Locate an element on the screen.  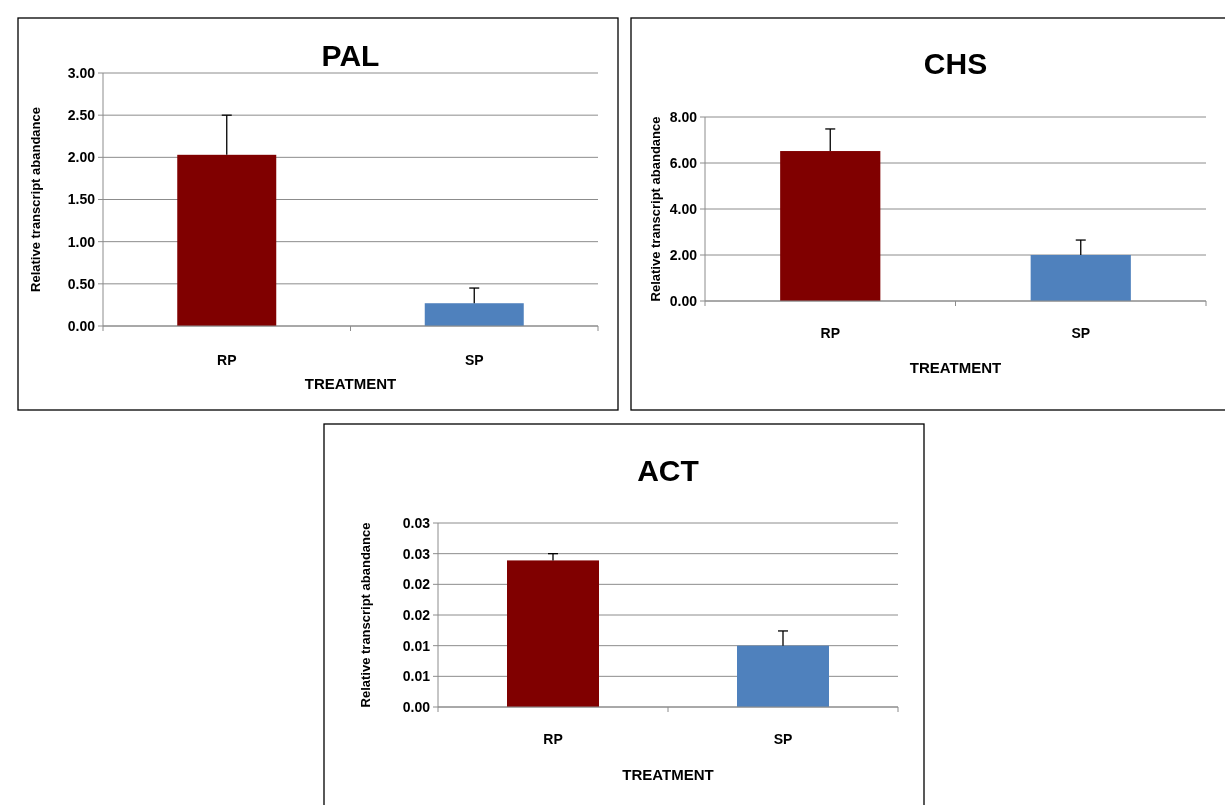
chart-title: PAL is located at coordinates (350, 55).